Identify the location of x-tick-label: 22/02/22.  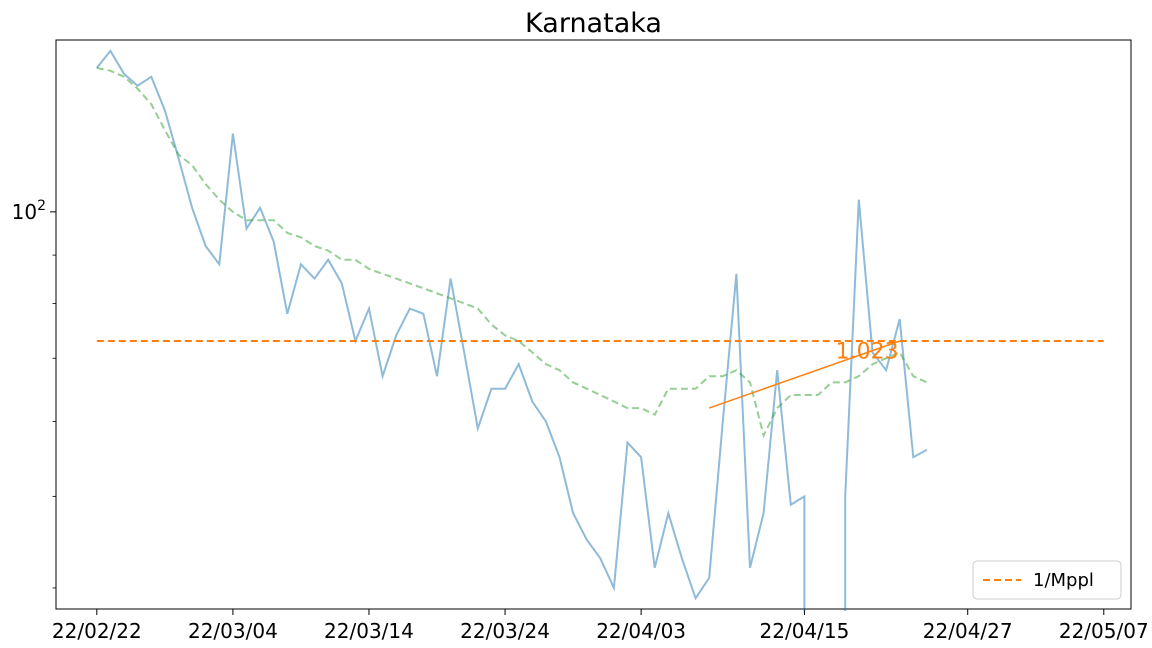
(97, 631).